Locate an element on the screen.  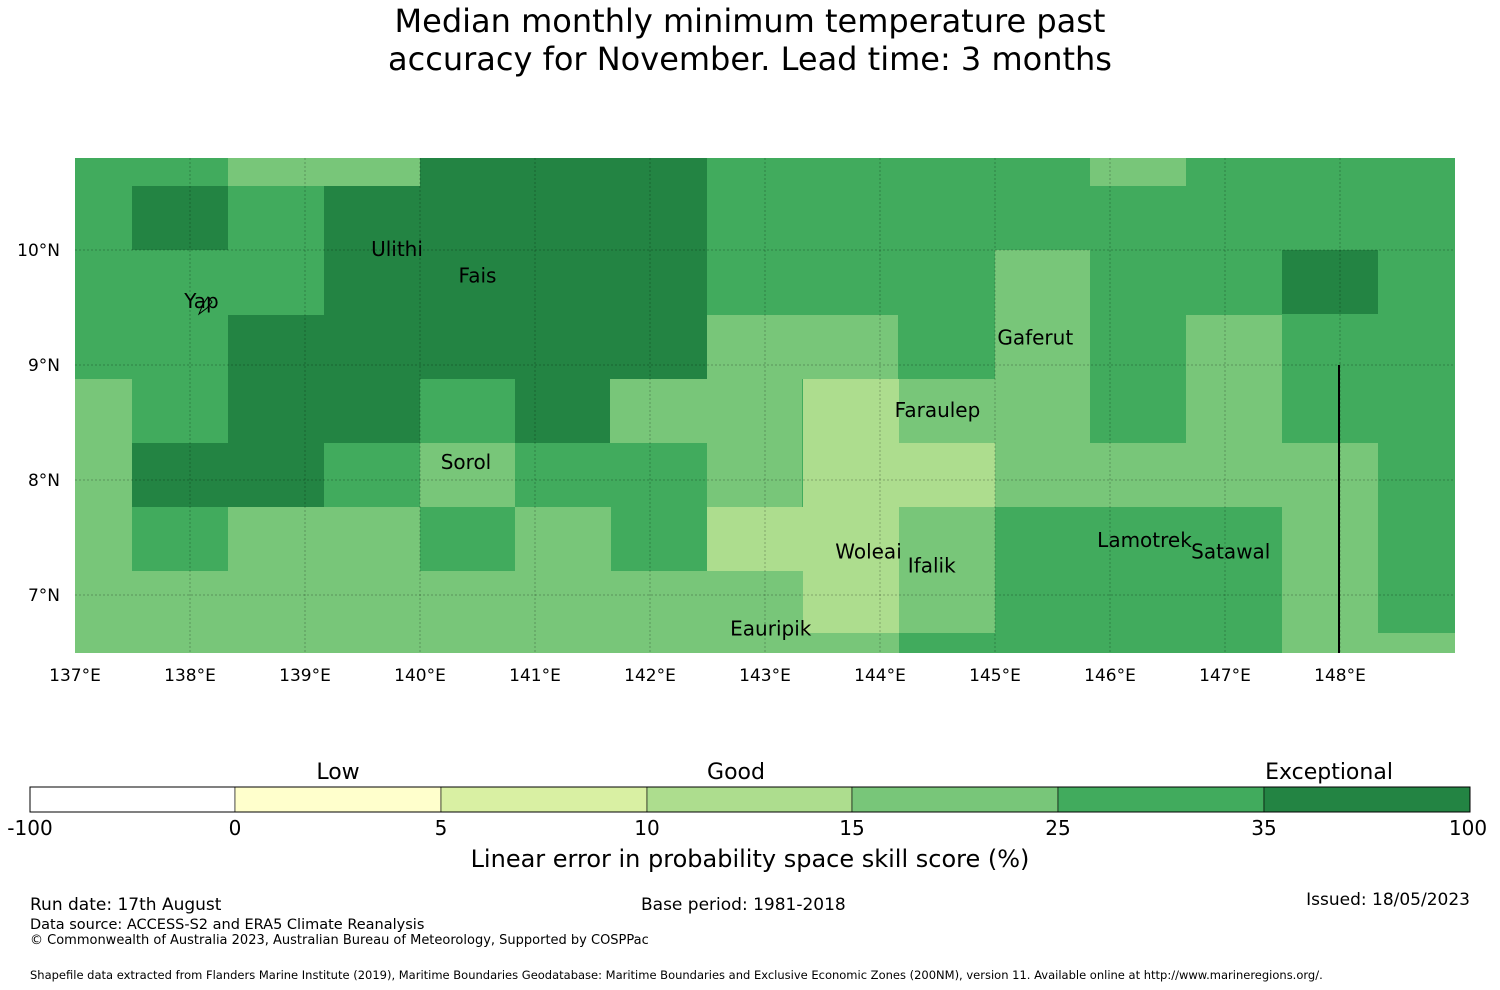
place-label: Woleai is located at coordinates (868, 551).